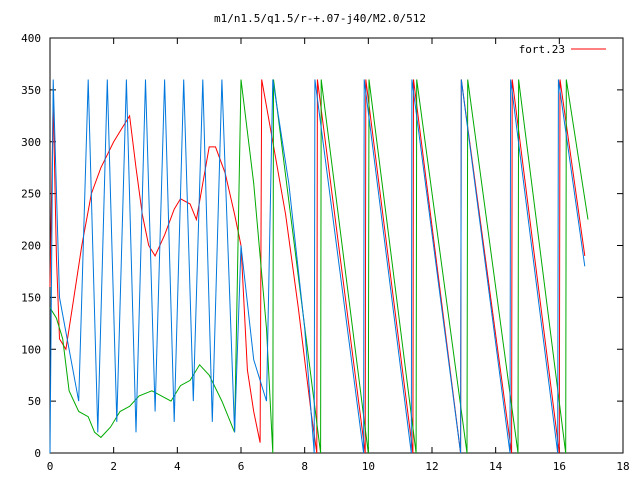 This screenshot has width=640, height=480. Describe the element at coordinates (31, 349) in the screenshot. I see `y-tick-label: 100` at that location.